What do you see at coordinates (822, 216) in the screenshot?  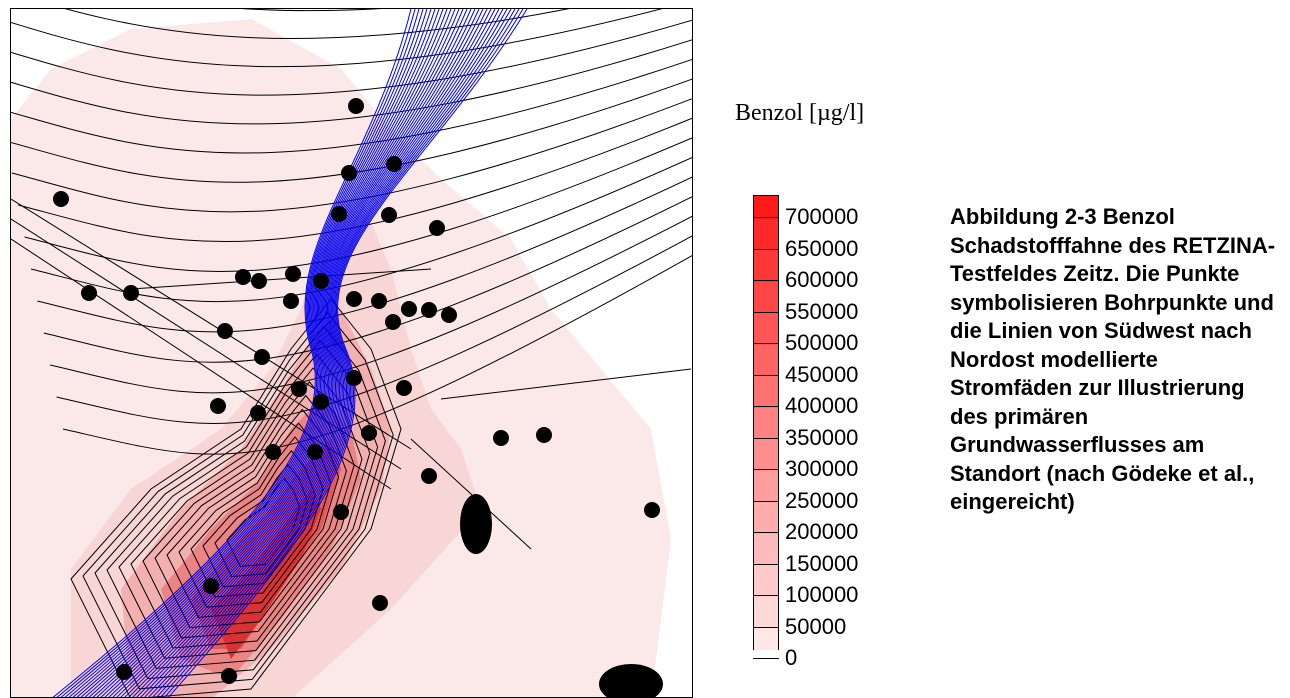 I see `legend-label: 700000` at bounding box center [822, 216].